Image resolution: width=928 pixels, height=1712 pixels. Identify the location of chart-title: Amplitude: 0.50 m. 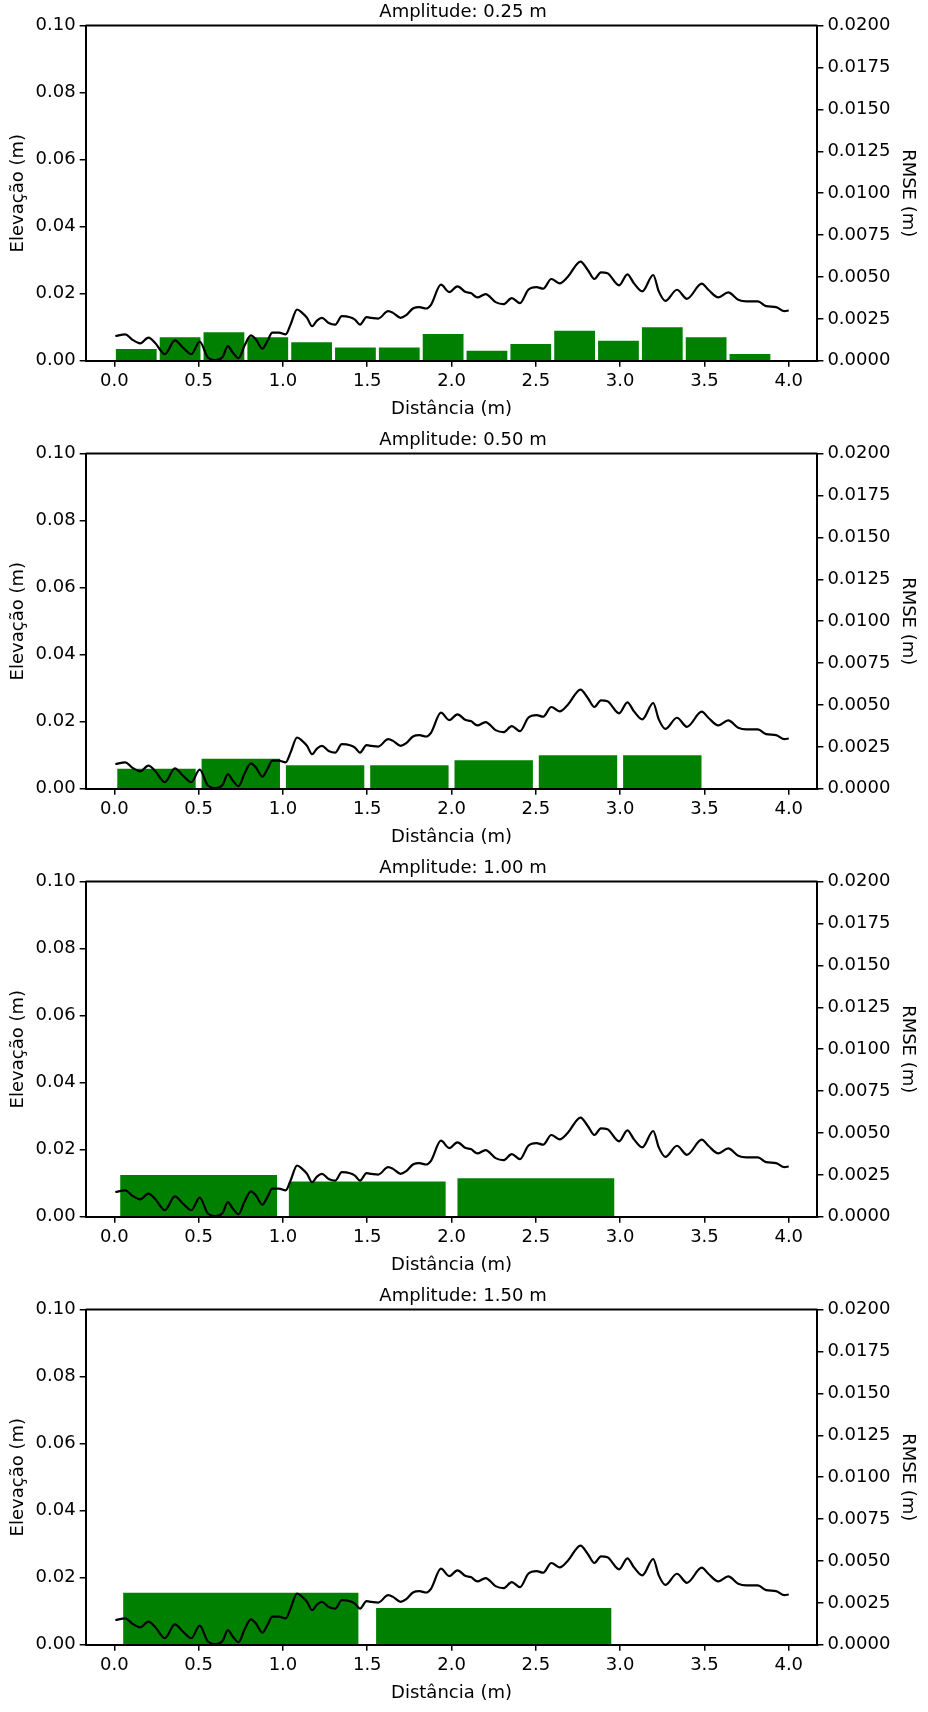
(463, 439).